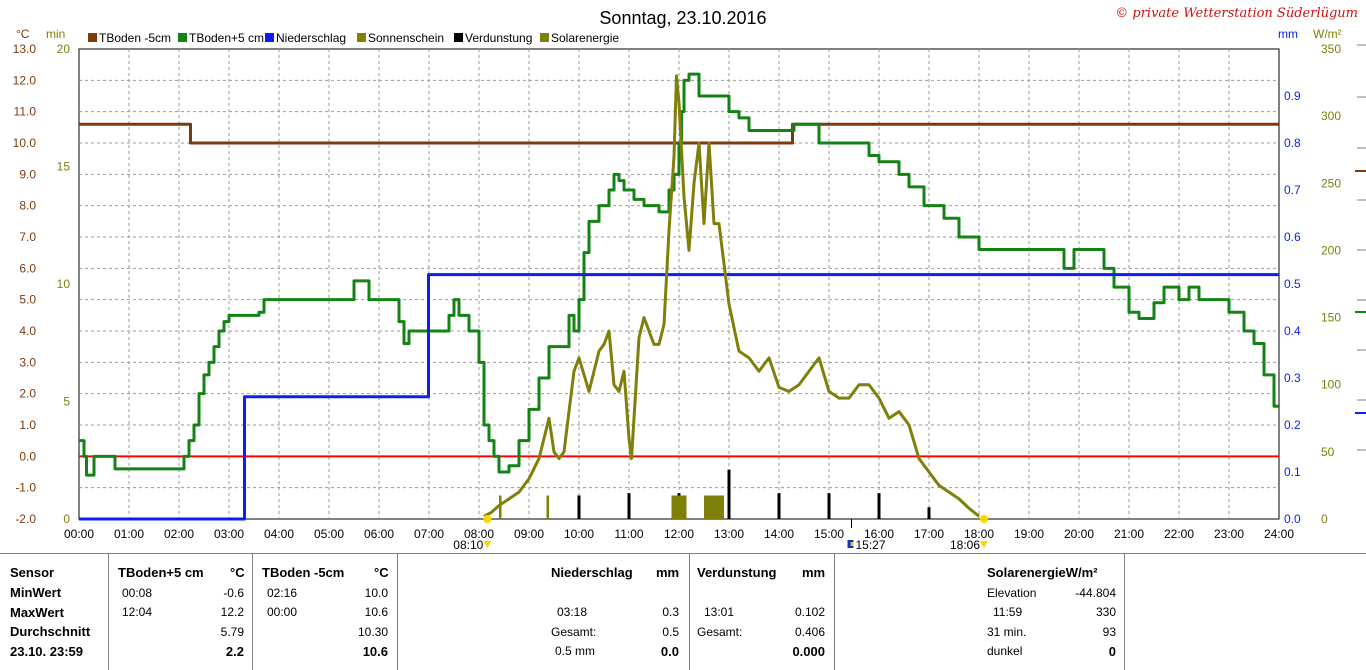 The image size is (1366, 670). I want to click on tboden5-current: 2.2, so click(234, 651).